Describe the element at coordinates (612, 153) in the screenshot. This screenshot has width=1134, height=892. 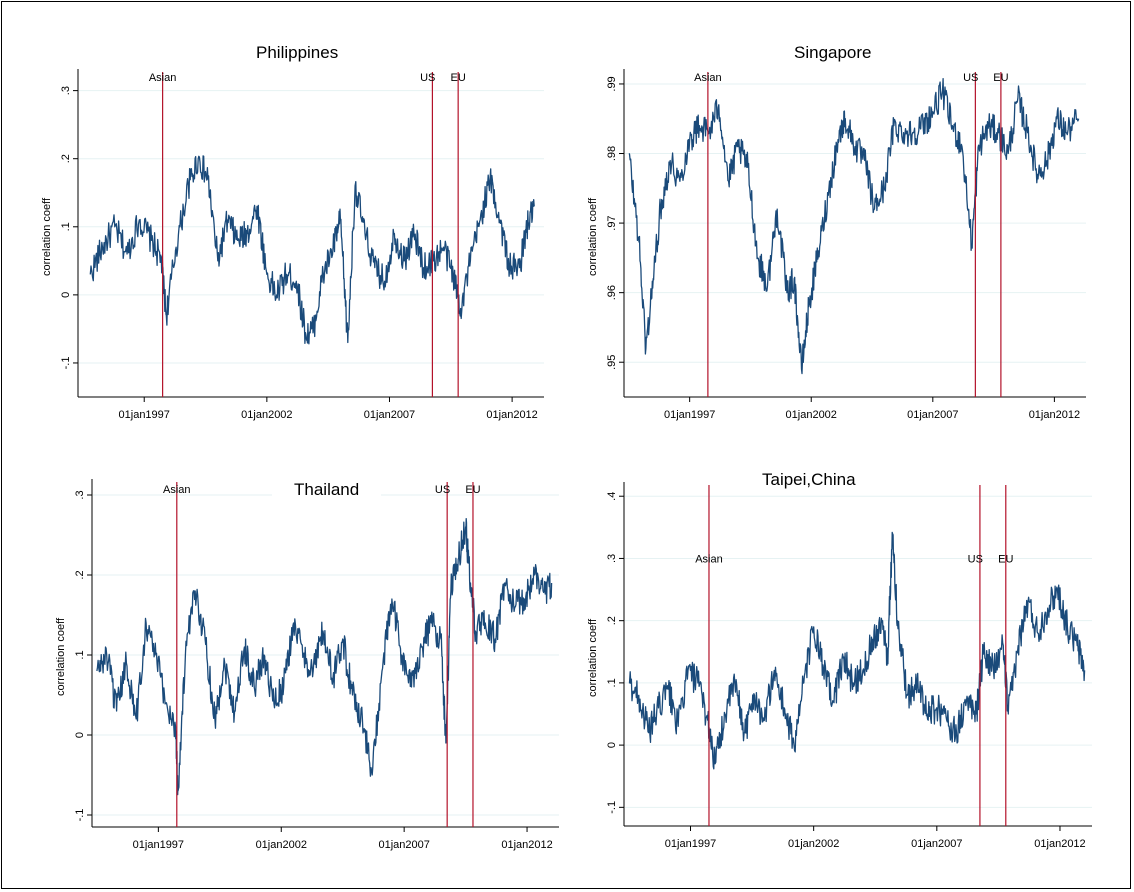
I see `y-tick-label: .98` at that location.